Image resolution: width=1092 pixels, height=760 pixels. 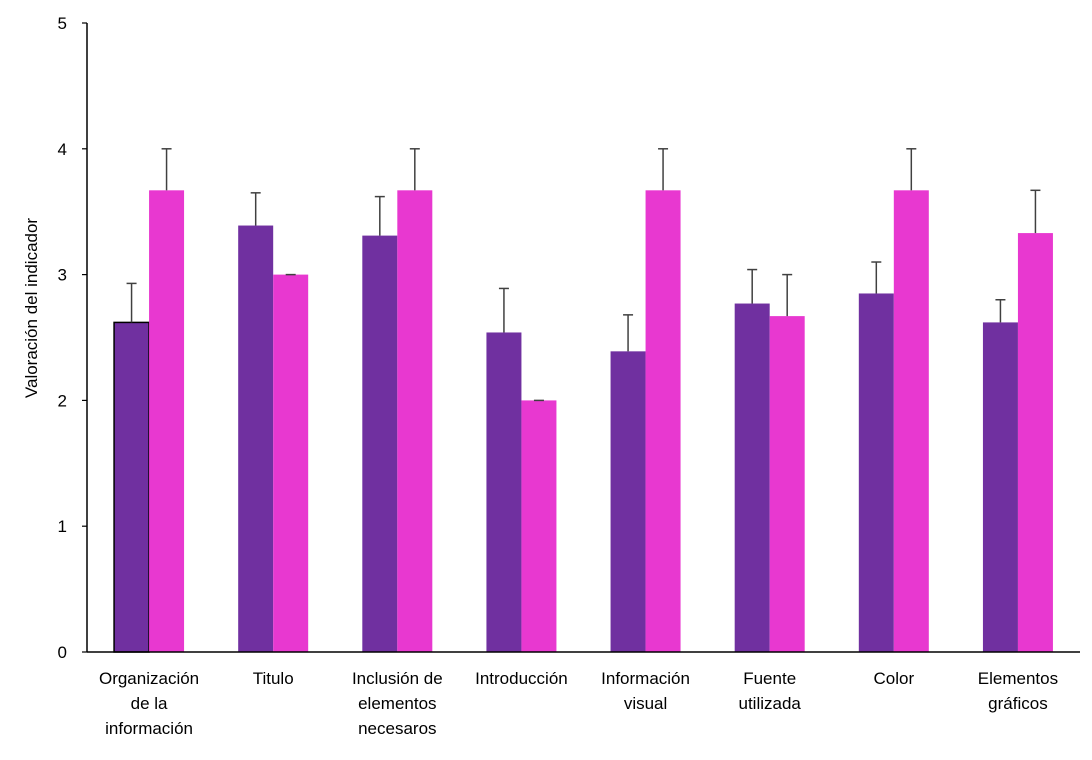 What do you see at coordinates (273, 678) in the screenshot?
I see `x-category-label: Titulo` at bounding box center [273, 678].